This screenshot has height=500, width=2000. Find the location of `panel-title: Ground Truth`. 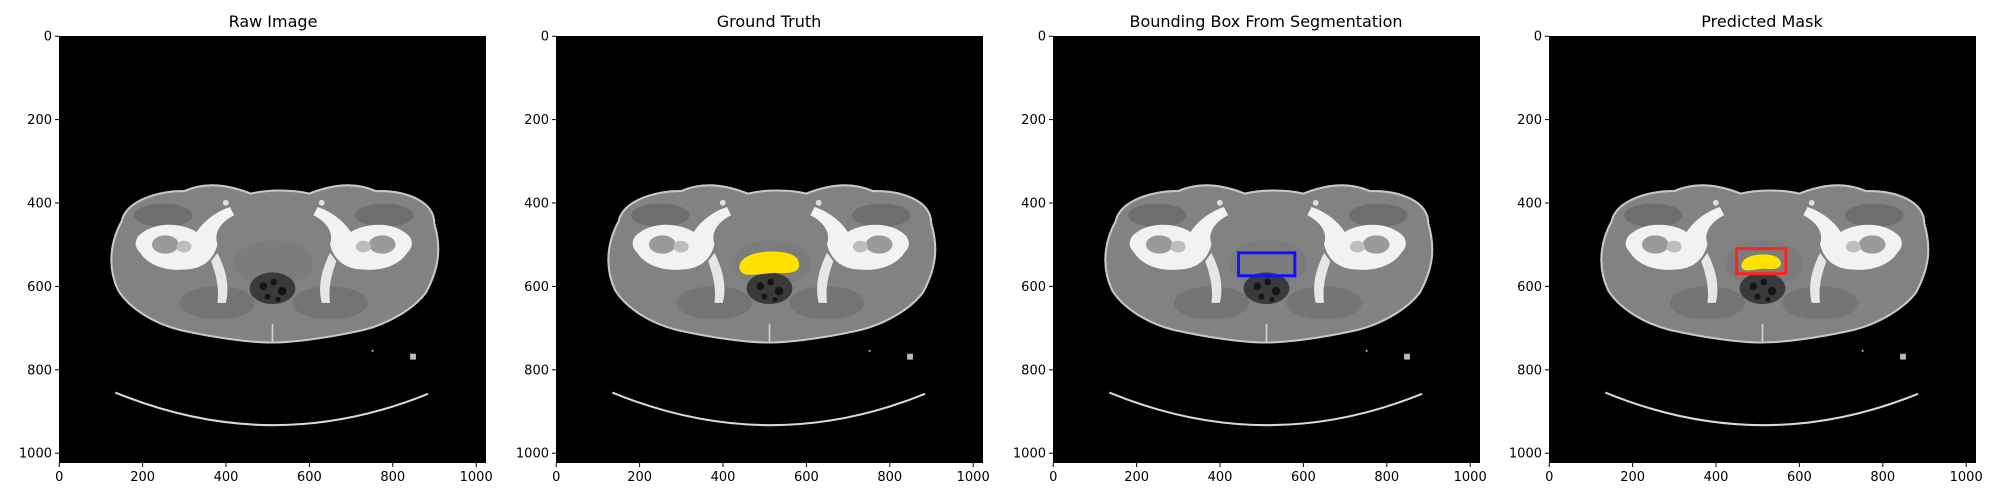

panel-title: Ground Truth is located at coordinates (769, 21).